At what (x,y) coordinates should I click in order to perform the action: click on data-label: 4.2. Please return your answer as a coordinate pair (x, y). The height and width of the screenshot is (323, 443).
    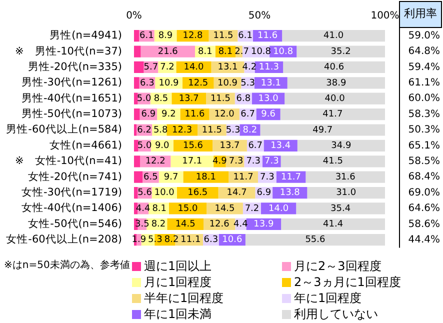
    Looking at the image, I should click on (249, 67).